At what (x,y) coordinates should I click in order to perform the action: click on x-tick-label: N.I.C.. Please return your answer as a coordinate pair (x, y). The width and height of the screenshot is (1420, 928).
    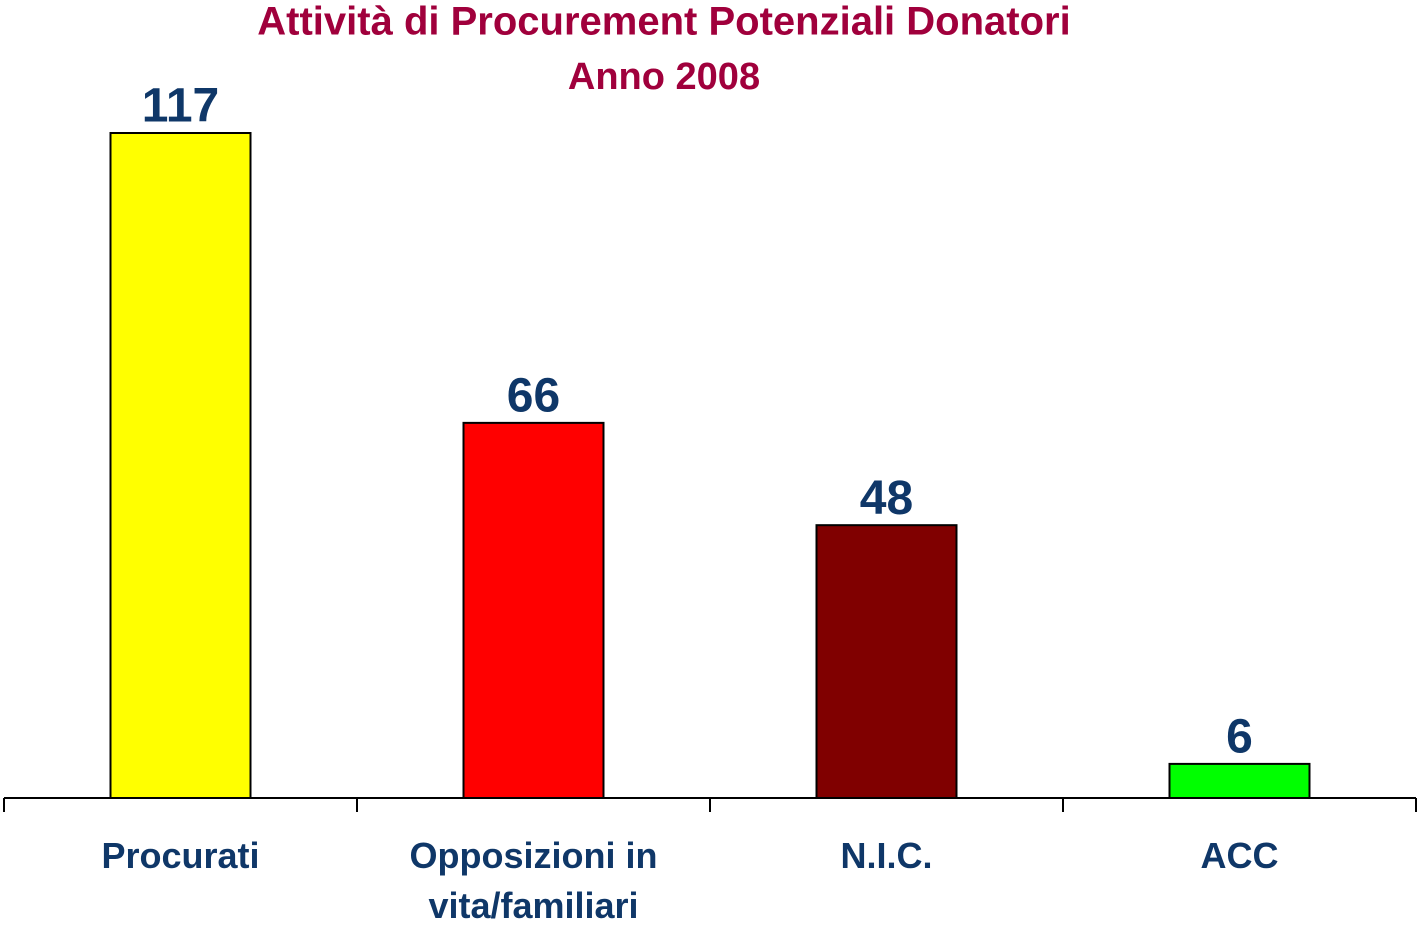
    Looking at the image, I should click on (886, 855).